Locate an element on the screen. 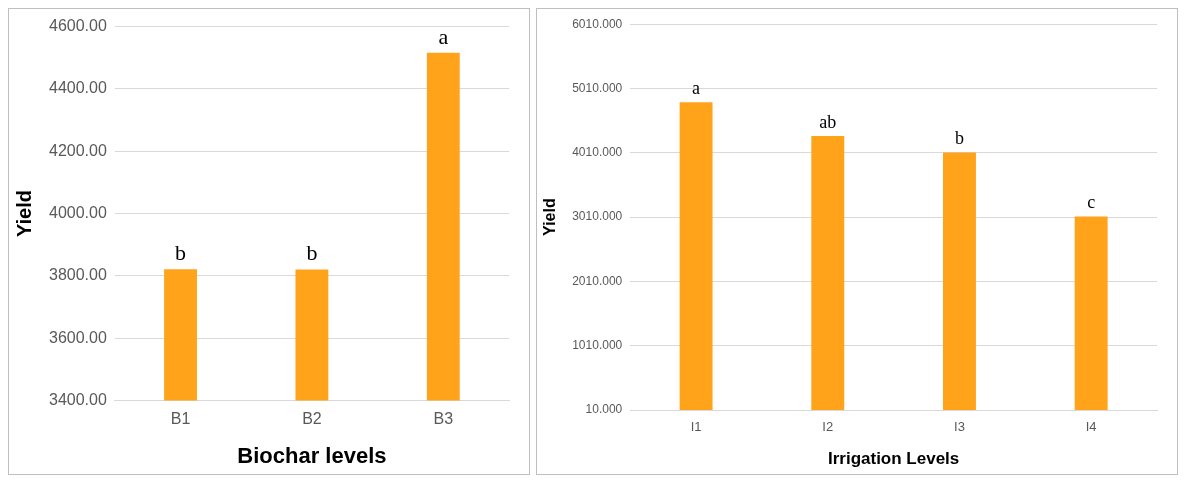  annotation: c is located at coordinates (1091, 202).